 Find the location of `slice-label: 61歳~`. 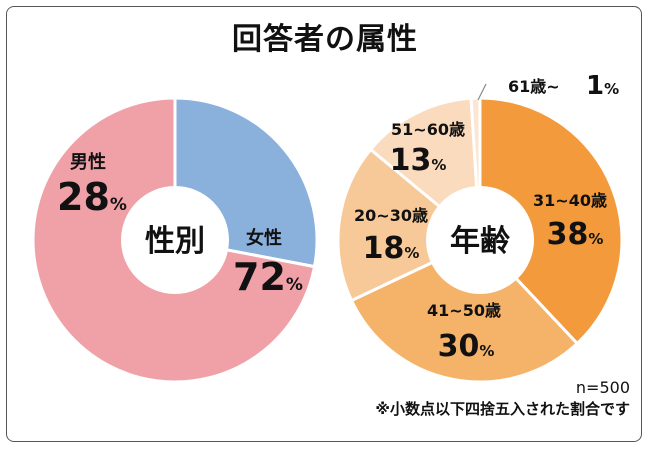

slice-label: 61歳~ is located at coordinates (534, 86).